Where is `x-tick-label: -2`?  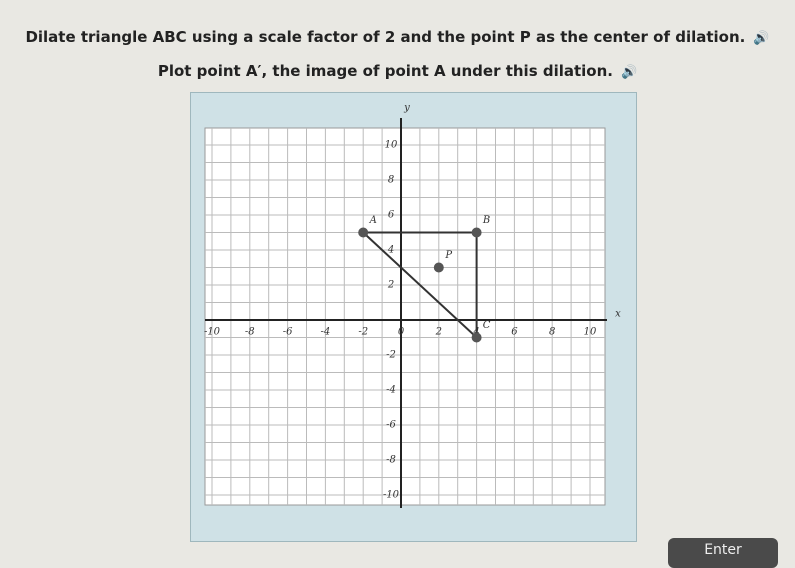 x-tick-label: -2 is located at coordinates (363, 332).